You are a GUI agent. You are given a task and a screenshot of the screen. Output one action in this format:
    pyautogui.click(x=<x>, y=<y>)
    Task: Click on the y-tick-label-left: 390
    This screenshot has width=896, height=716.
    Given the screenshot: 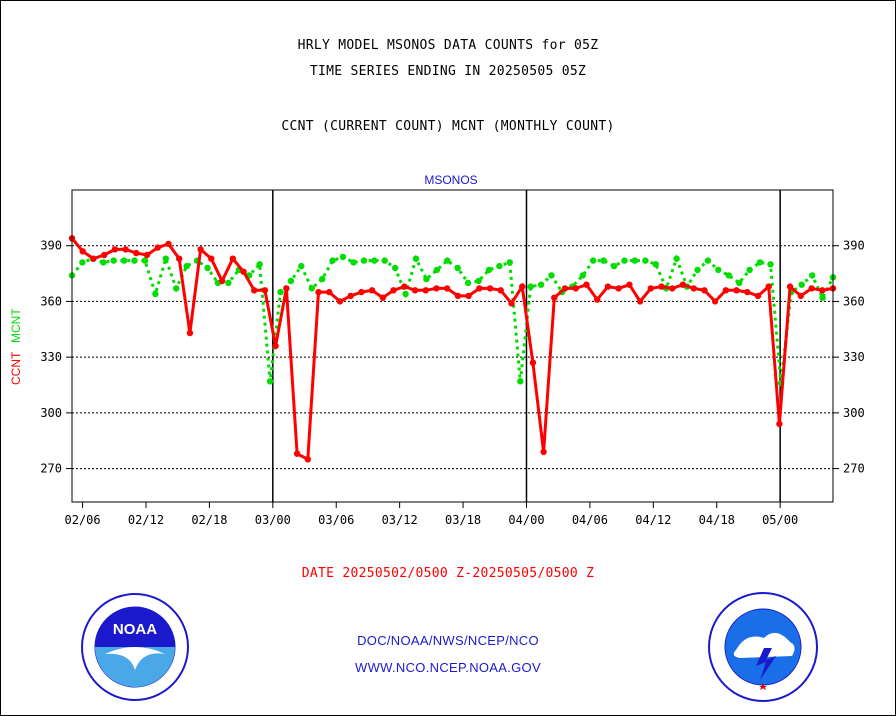 What is the action you would take?
    pyautogui.click(x=51, y=246)
    